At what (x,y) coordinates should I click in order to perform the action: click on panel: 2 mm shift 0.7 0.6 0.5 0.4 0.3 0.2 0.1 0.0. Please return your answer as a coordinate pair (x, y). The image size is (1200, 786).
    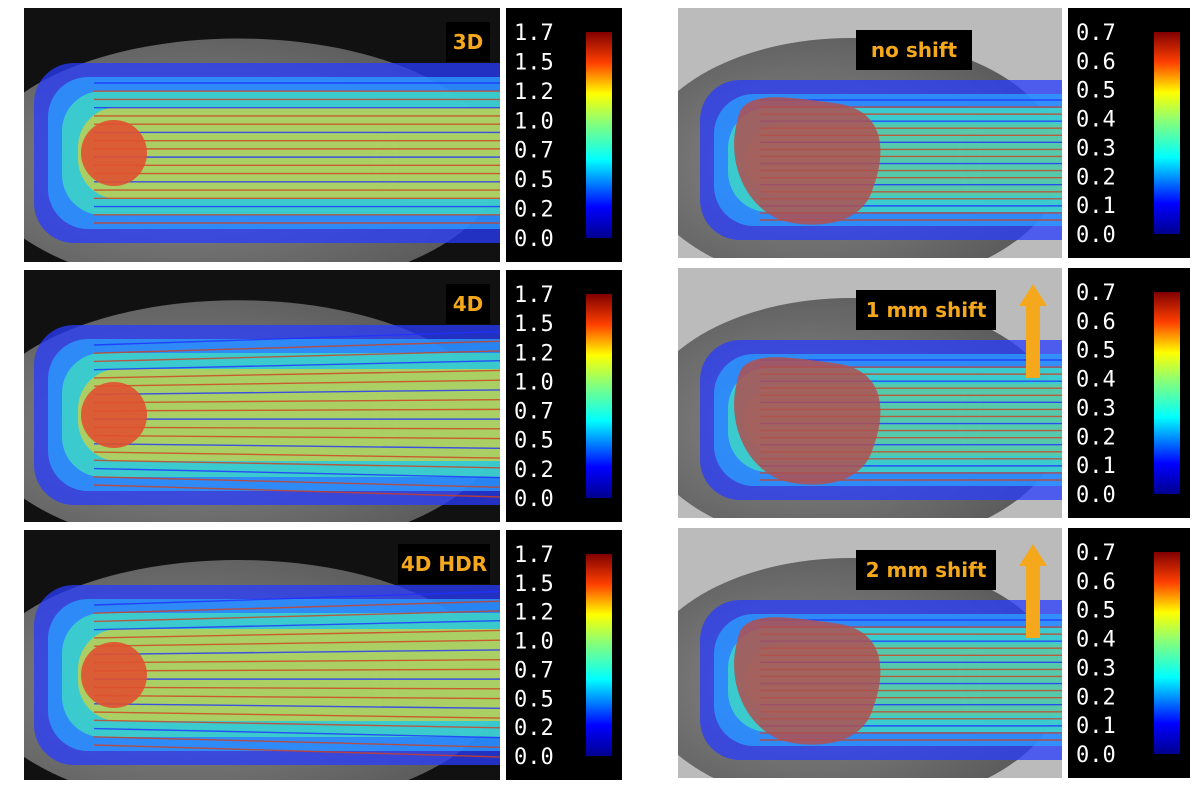
    Looking at the image, I should click on (934, 653).